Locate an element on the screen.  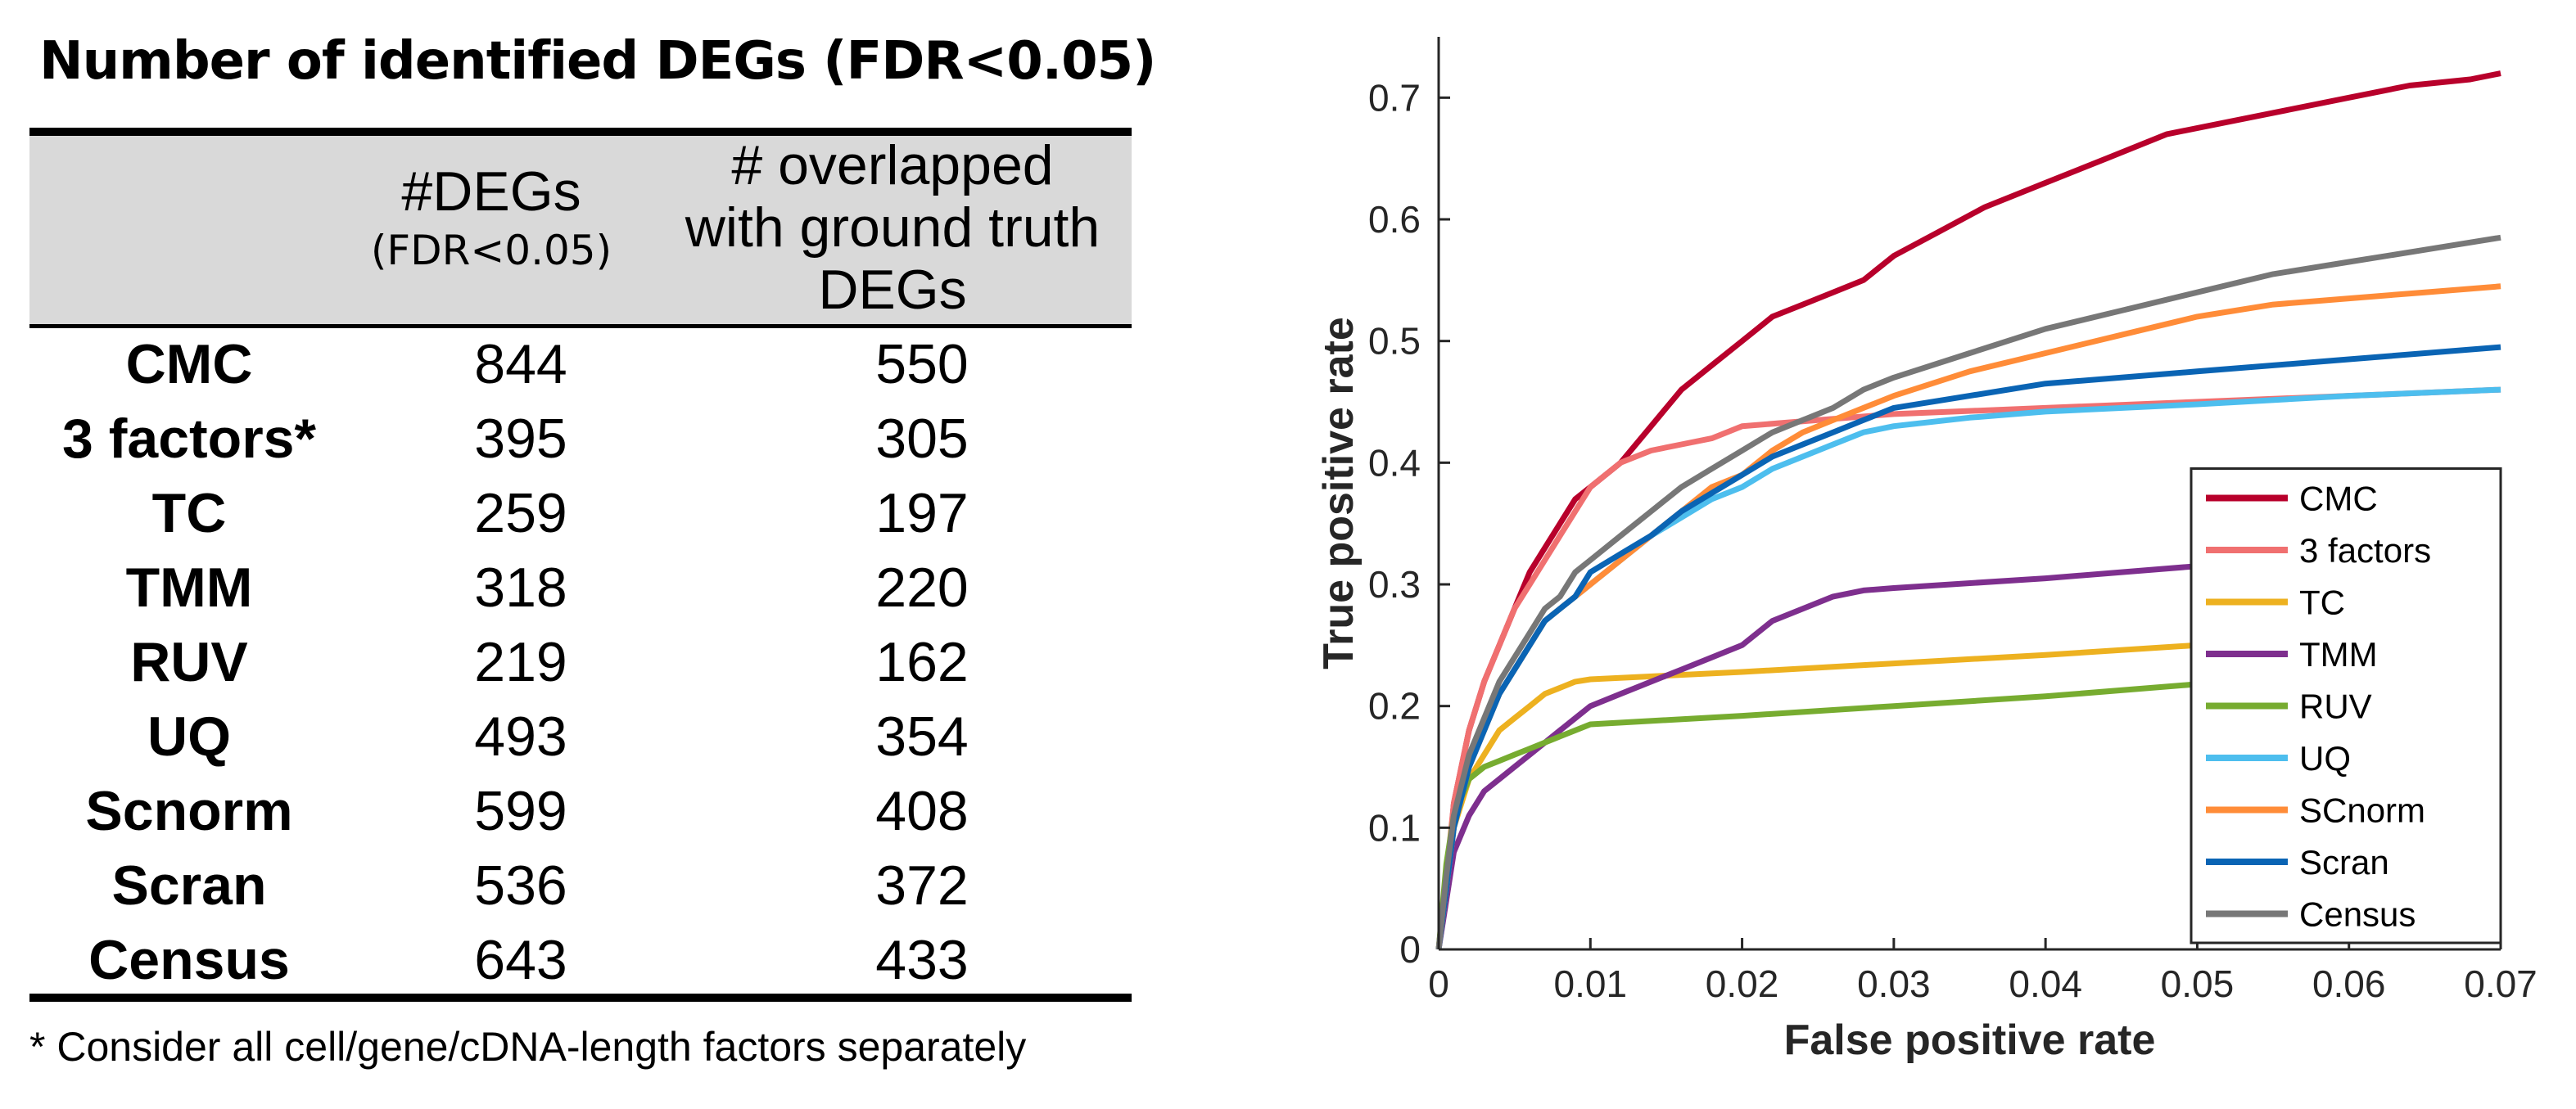
cell-overlap: 550 is located at coordinates (922, 364).